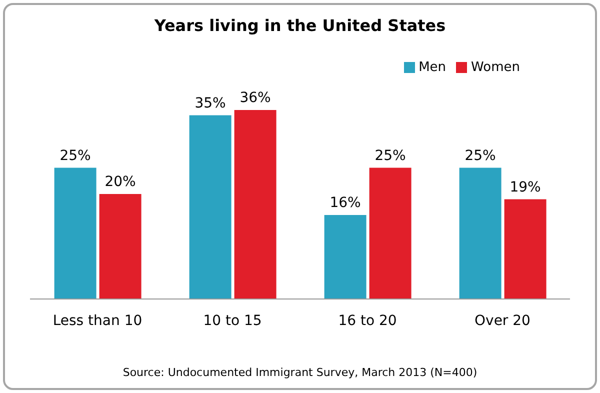 Image resolution: width=600 pixels, height=393 pixels. What do you see at coordinates (210, 103) in the screenshot?
I see `data-label: 35%` at bounding box center [210, 103].